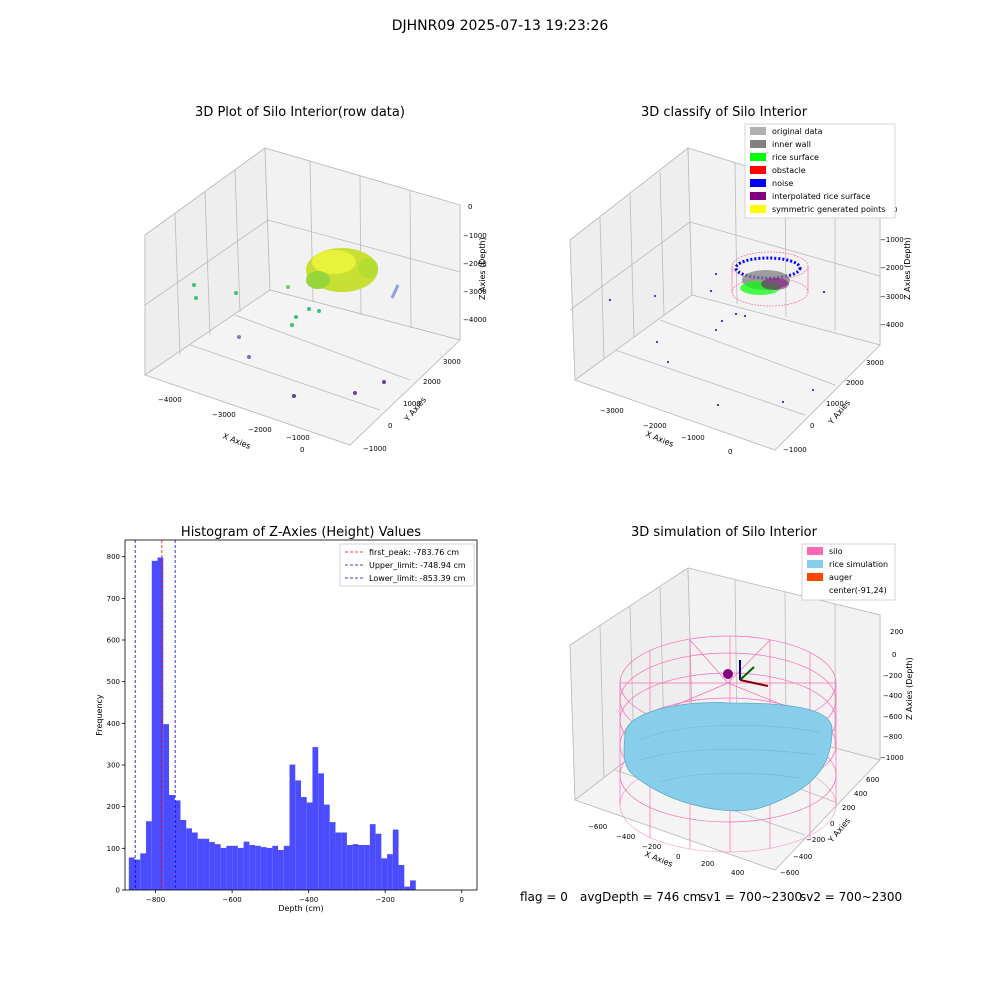 This screenshot has height=1000, width=1000. I want to click on raw-xlabel: X Axies, so click(236, 441).